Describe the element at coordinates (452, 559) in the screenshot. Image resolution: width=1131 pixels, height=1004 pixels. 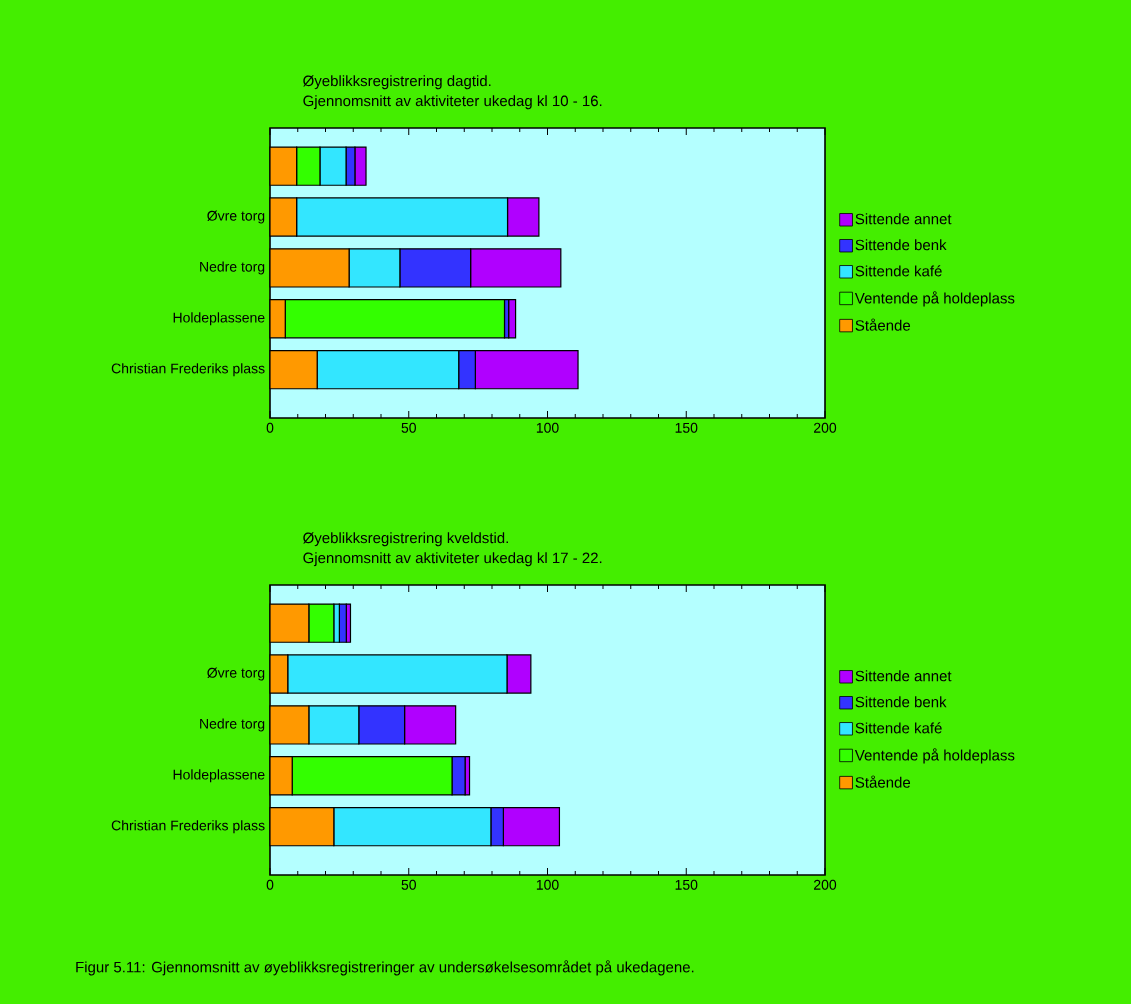
I see `chart-subtitle: Gjennomsnitt av aktiviteter ukedag kl 17 - 22.` at that location.